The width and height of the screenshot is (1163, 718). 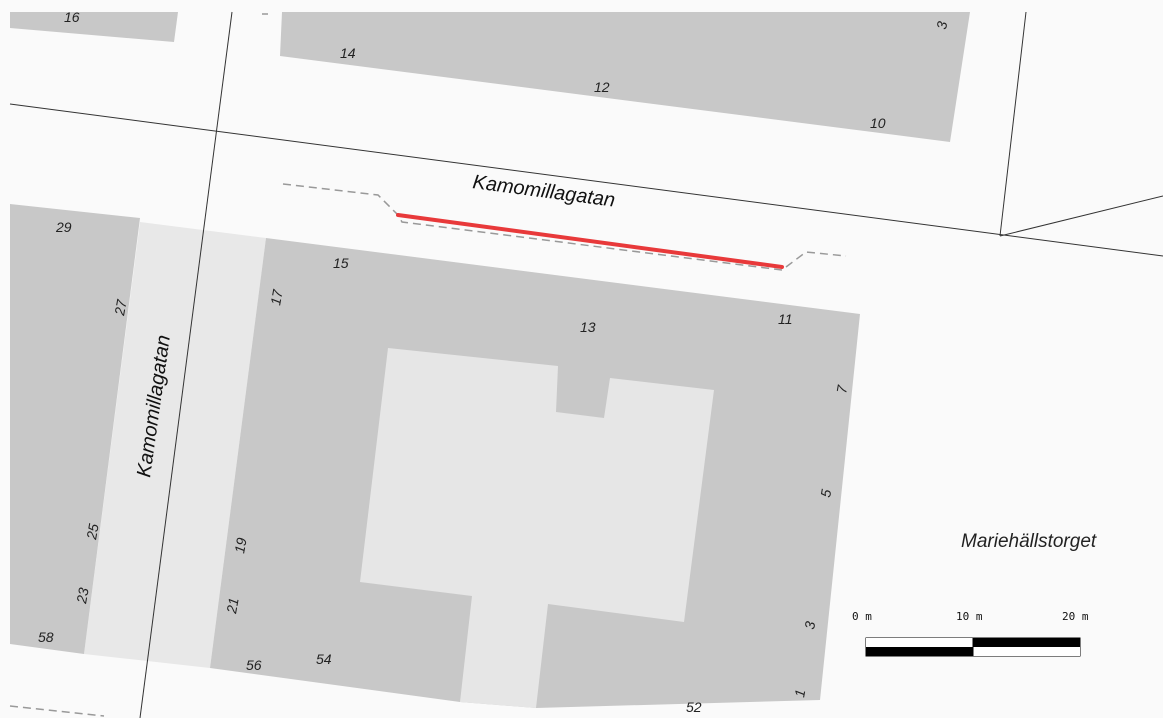 What do you see at coordinates (969, 616) in the screenshot?
I see `scale-label-10: 10 m` at bounding box center [969, 616].